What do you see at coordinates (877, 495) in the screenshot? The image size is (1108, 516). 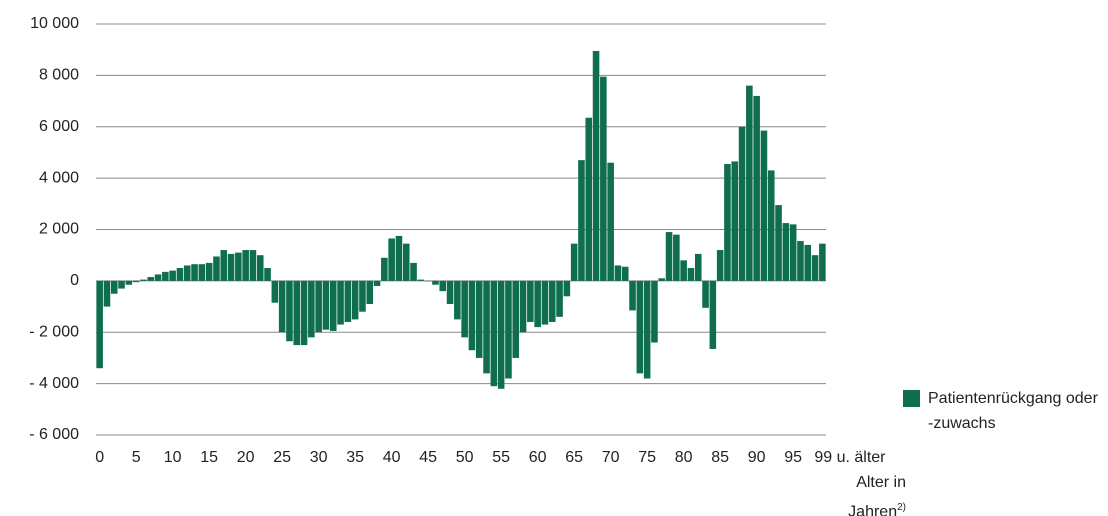 I see `x-axis-label-text: Alter in Jahren` at bounding box center [877, 495].